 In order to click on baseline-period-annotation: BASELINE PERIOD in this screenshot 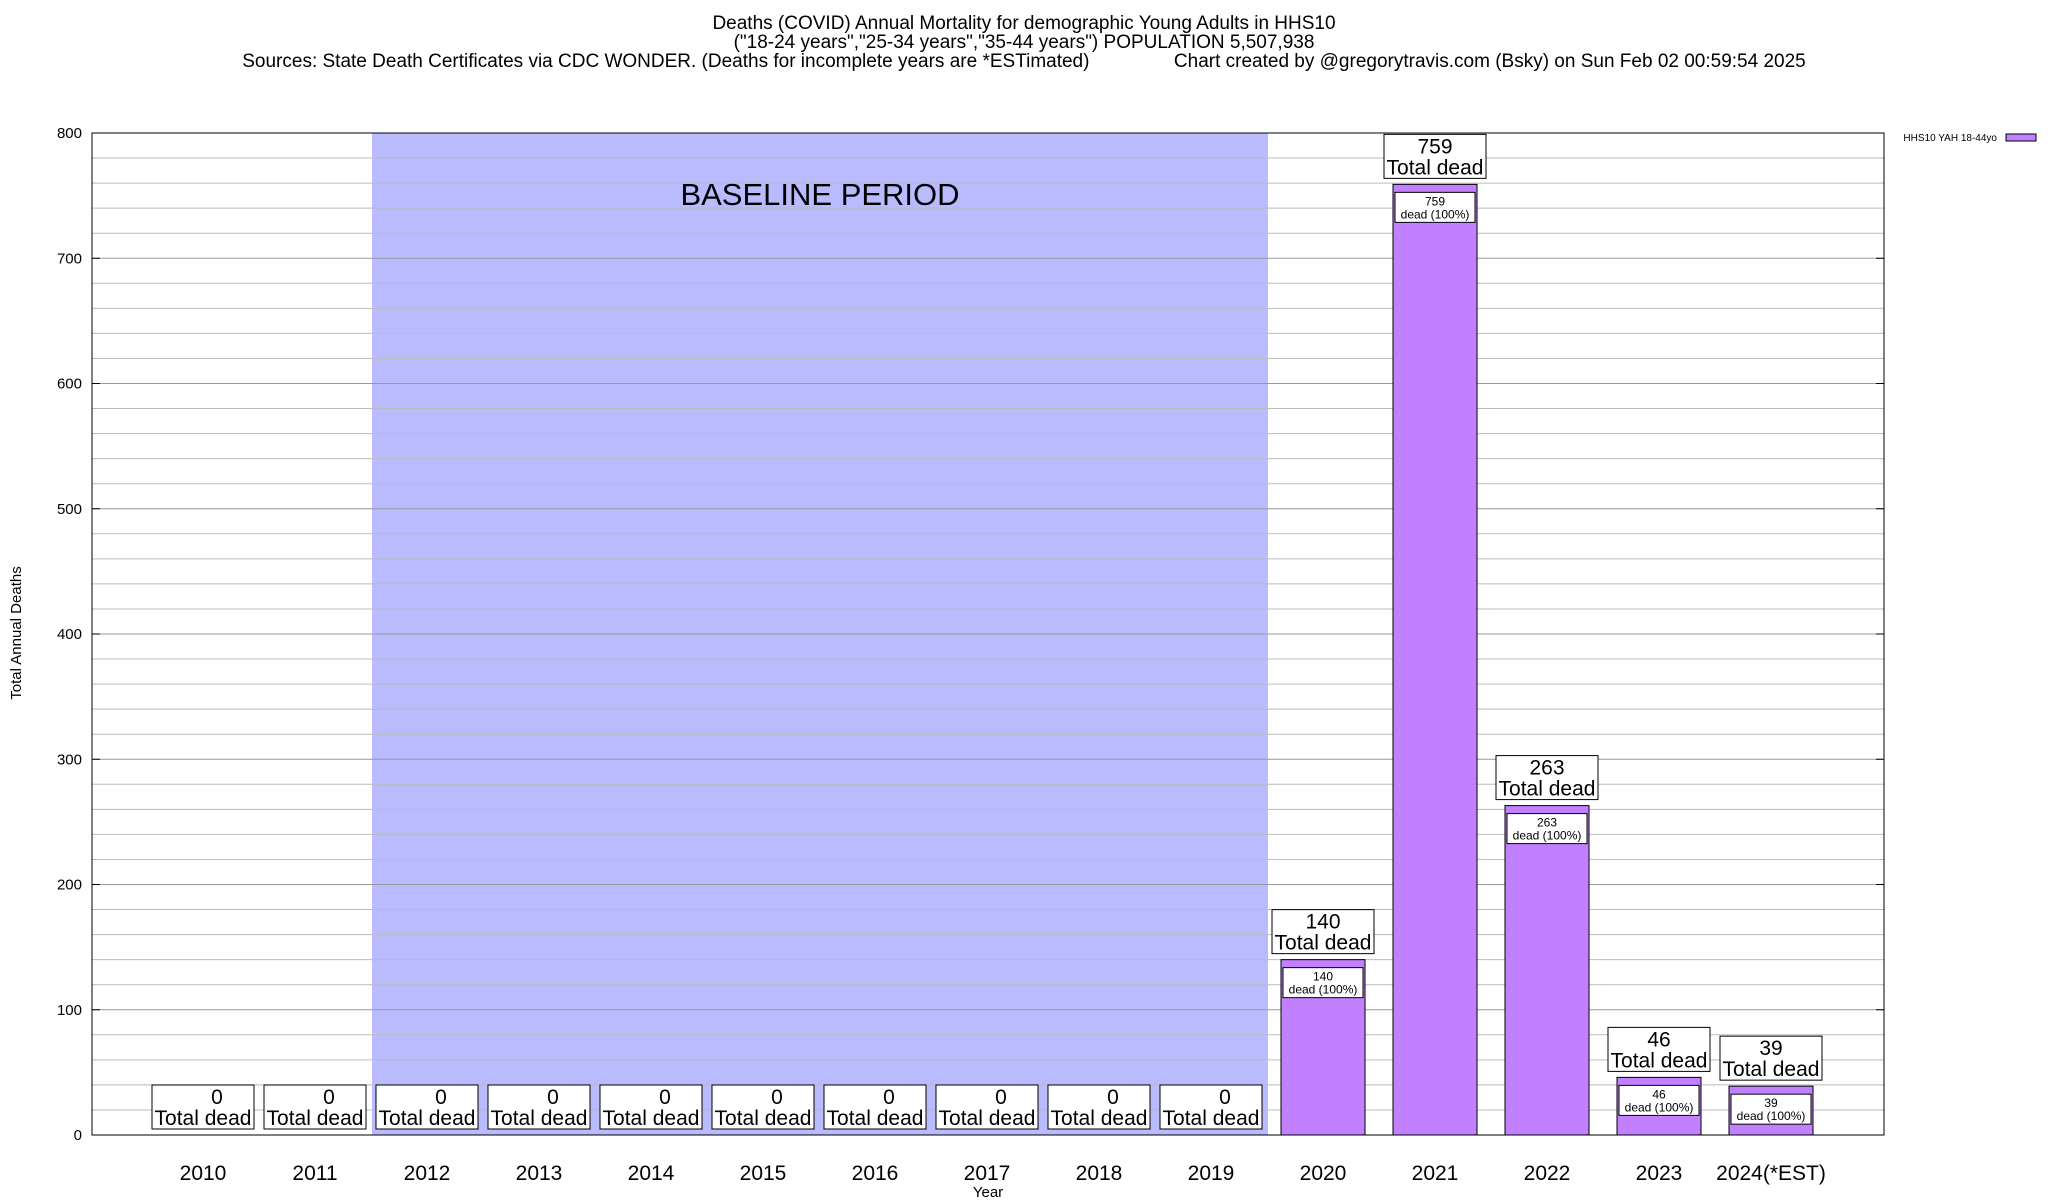, I will do `click(819, 194)`.